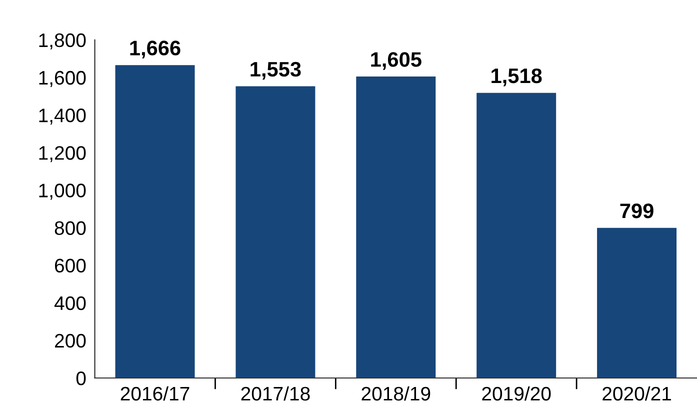 The height and width of the screenshot is (420, 697). What do you see at coordinates (81, 378) in the screenshot?
I see `y-tick-label: 0` at bounding box center [81, 378].